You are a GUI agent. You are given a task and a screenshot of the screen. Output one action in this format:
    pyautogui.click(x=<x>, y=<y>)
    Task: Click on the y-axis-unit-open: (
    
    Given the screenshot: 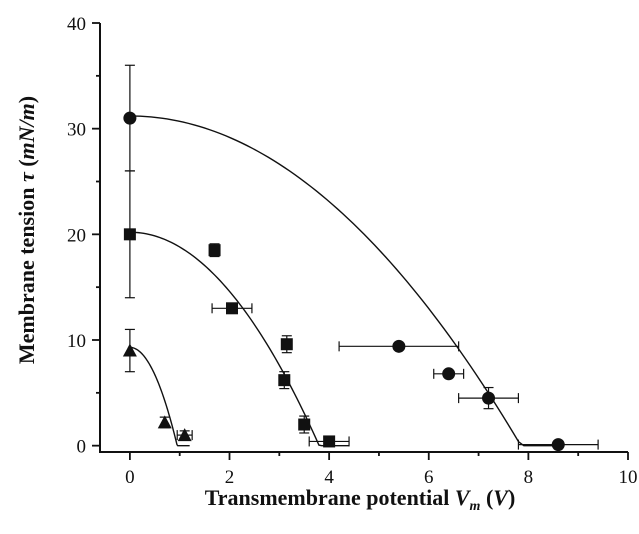 What is the action you would take?
    pyautogui.click(x=26, y=165)
    